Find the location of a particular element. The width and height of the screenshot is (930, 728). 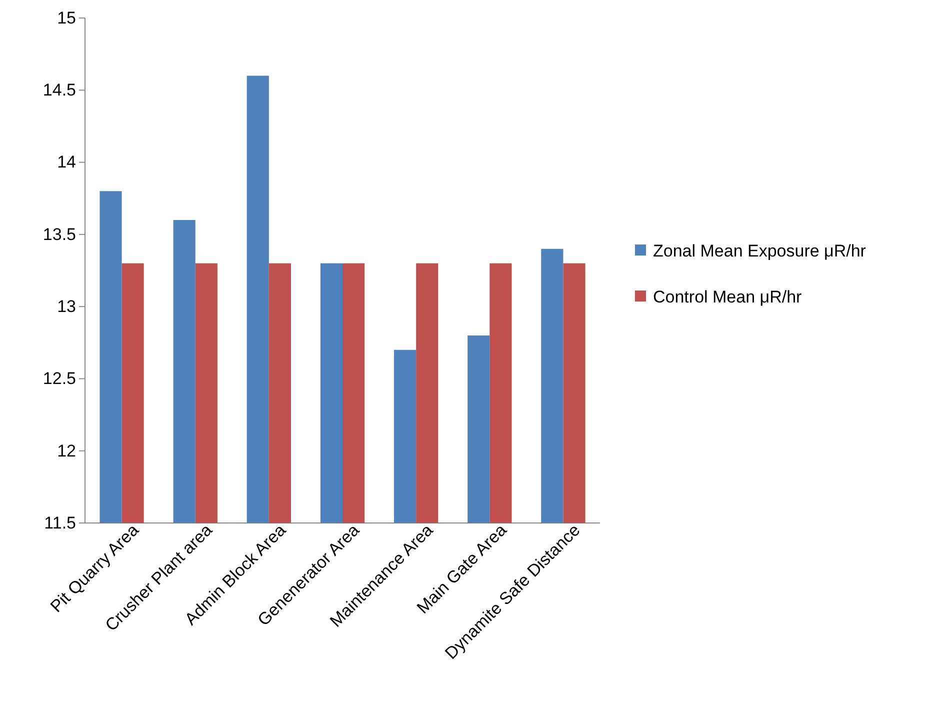

y-tick-label: 14 is located at coordinates (66, 162).